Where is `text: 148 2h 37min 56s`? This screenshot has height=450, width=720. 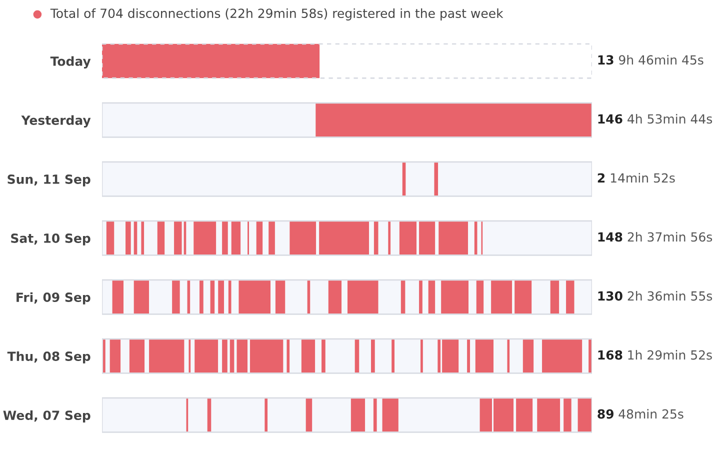
text: 148 2h 37min 56s is located at coordinates (655, 237).